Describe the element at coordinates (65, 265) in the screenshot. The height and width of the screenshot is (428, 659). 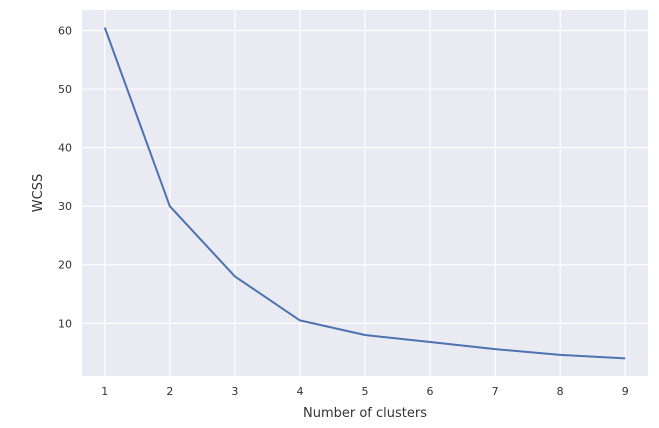
I see `y-tick-label: 20` at that location.